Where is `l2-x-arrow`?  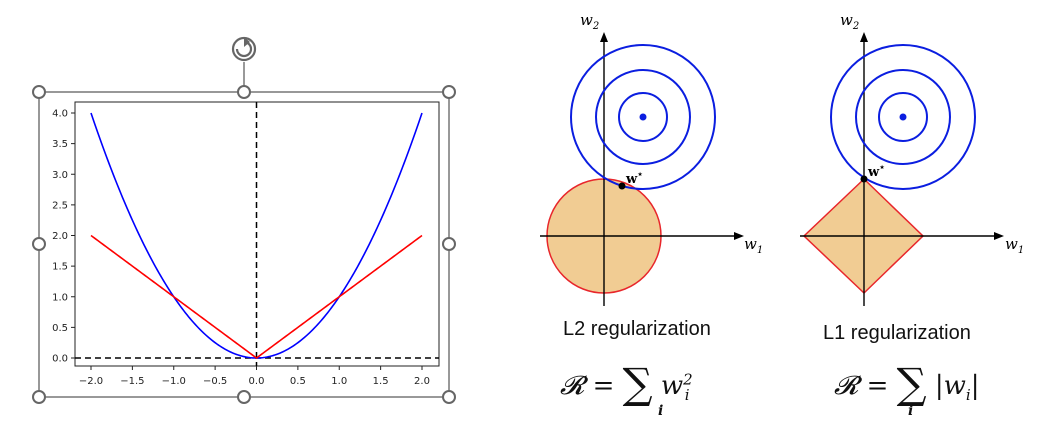 l2-x-arrow is located at coordinates (739, 236).